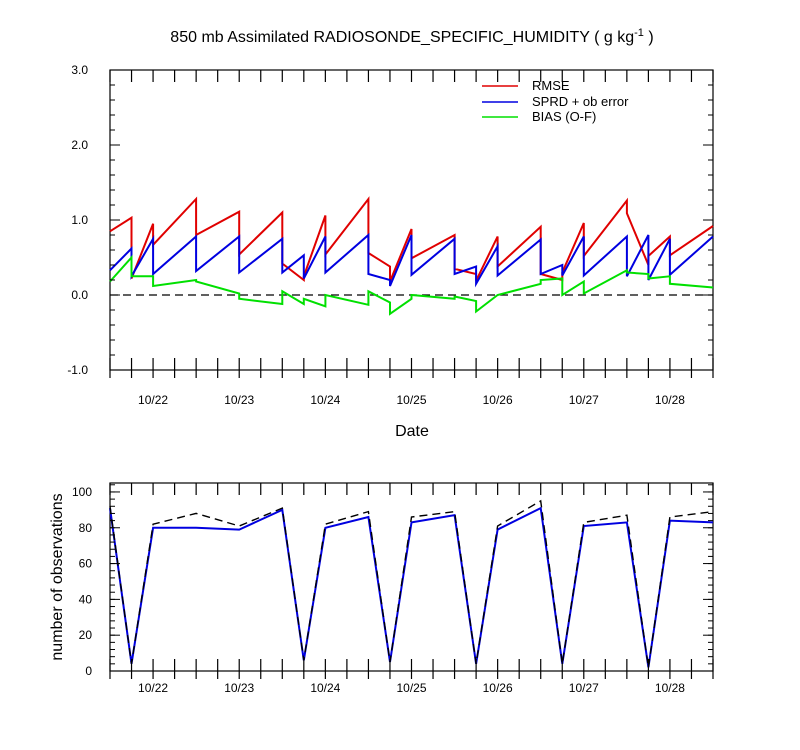 The height and width of the screenshot is (750, 800). What do you see at coordinates (411, 400) in the screenshot?
I see `top-xtick-label: 10/25` at bounding box center [411, 400].